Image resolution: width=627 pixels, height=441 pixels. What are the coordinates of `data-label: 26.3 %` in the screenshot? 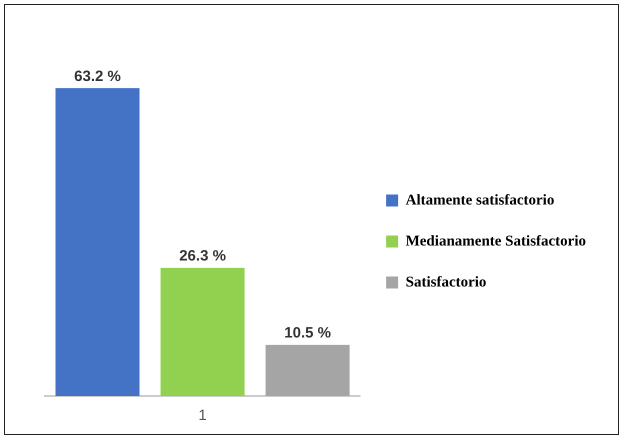 It's located at (202, 256).